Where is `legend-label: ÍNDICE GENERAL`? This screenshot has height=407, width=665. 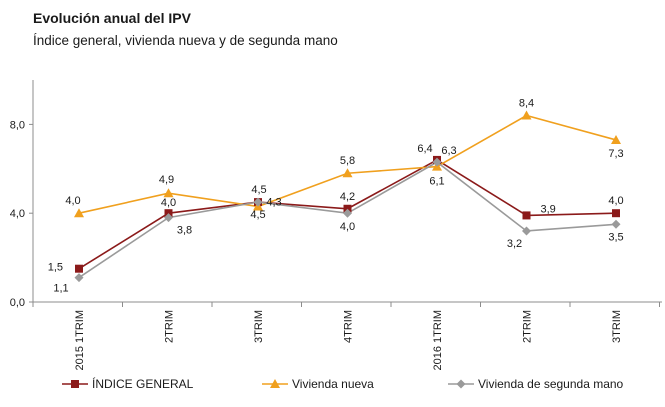 legend-label: ÍNDICE GENERAL is located at coordinates (143, 383).